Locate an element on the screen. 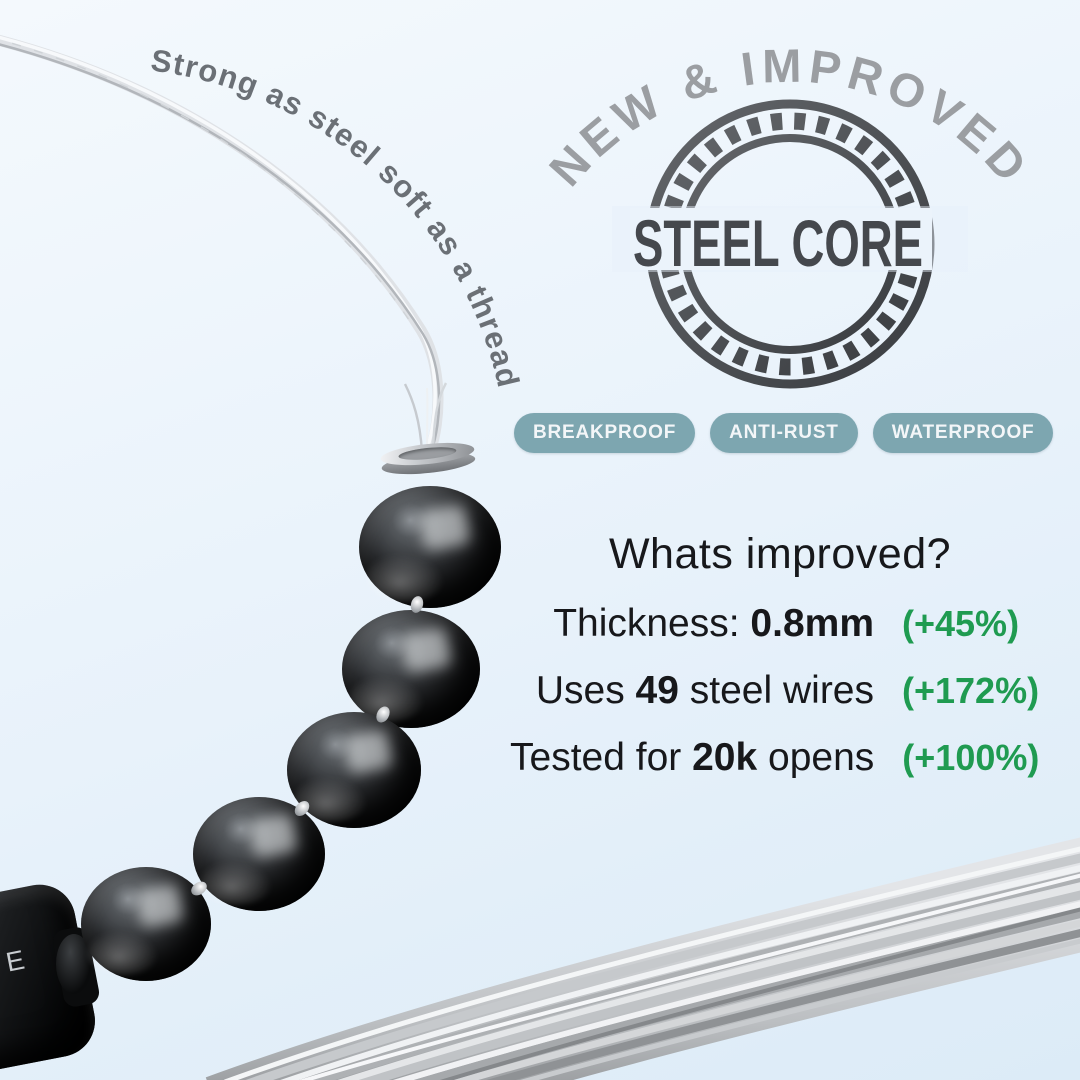 The width and height of the screenshot is (1080, 1080). pill-label: BREAKPROOF is located at coordinates (605, 432).